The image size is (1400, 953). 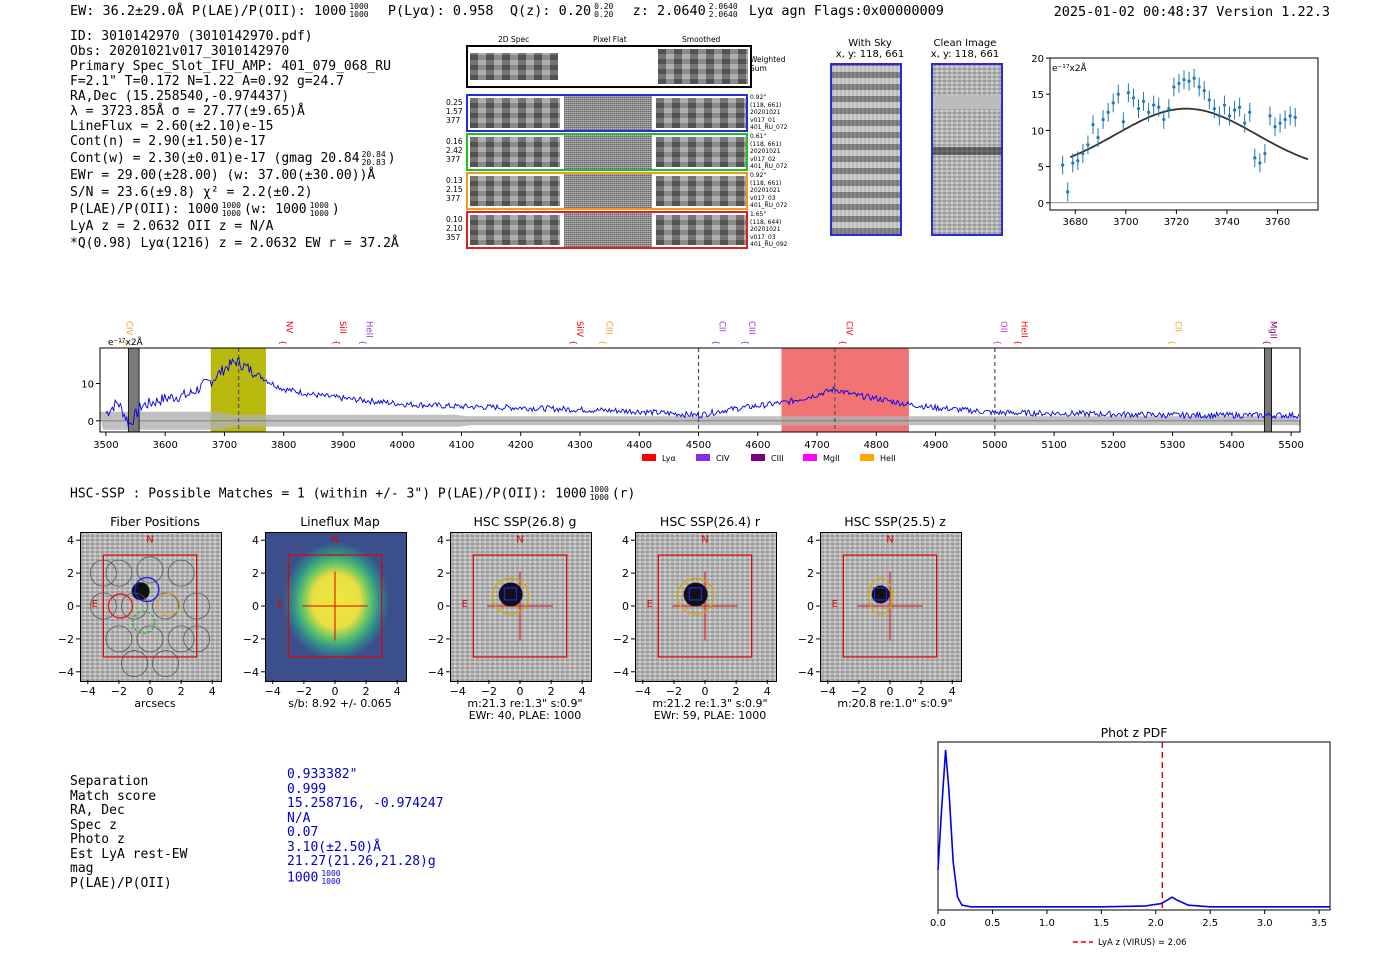 What do you see at coordinates (454, 219) in the screenshot?
I see `cutout-left-val: 0.10` at bounding box center [454, 219].